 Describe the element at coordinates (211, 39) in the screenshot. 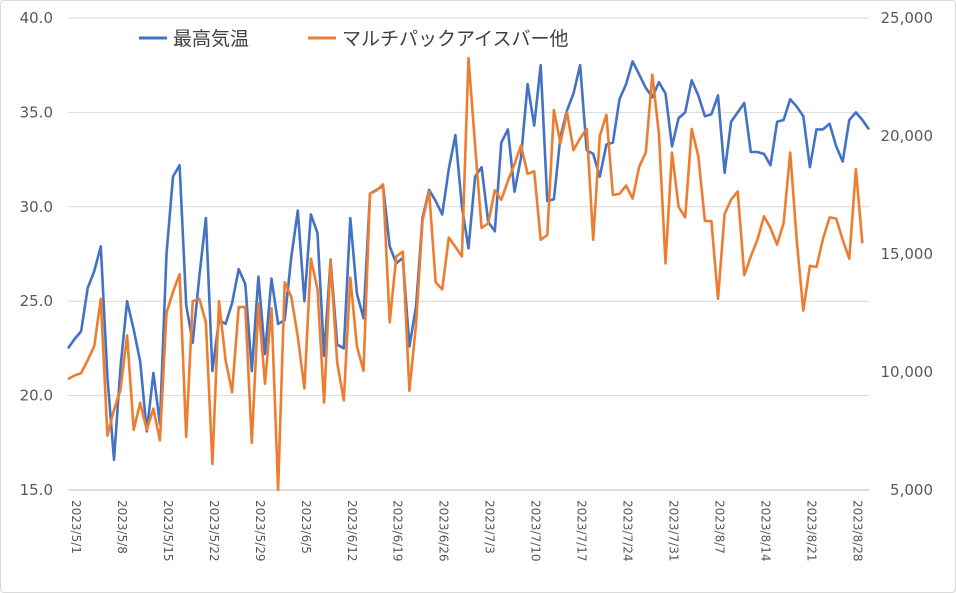

I see `legend-label-max-temp: 最高気温` at that location.